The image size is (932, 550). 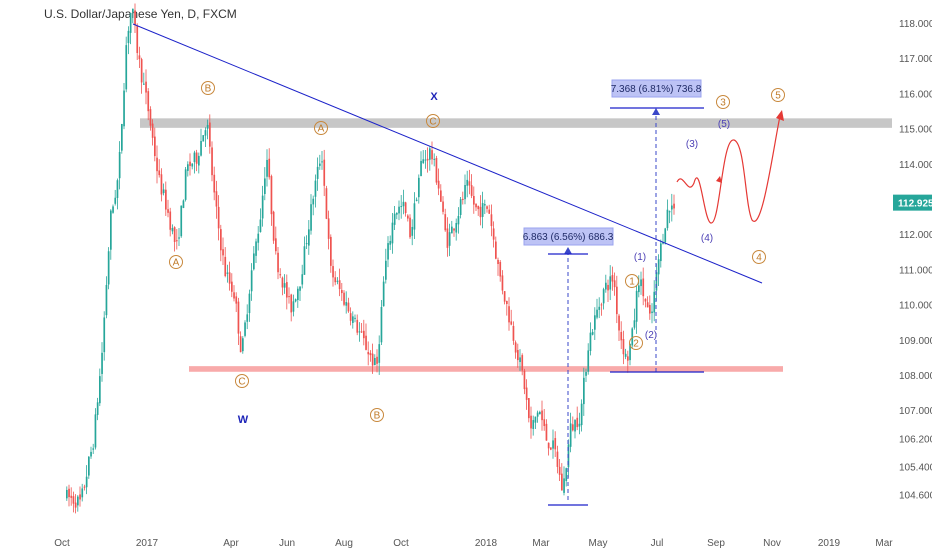 I want to click on price-tick-label: 117.000, so click(x=915, y=59).